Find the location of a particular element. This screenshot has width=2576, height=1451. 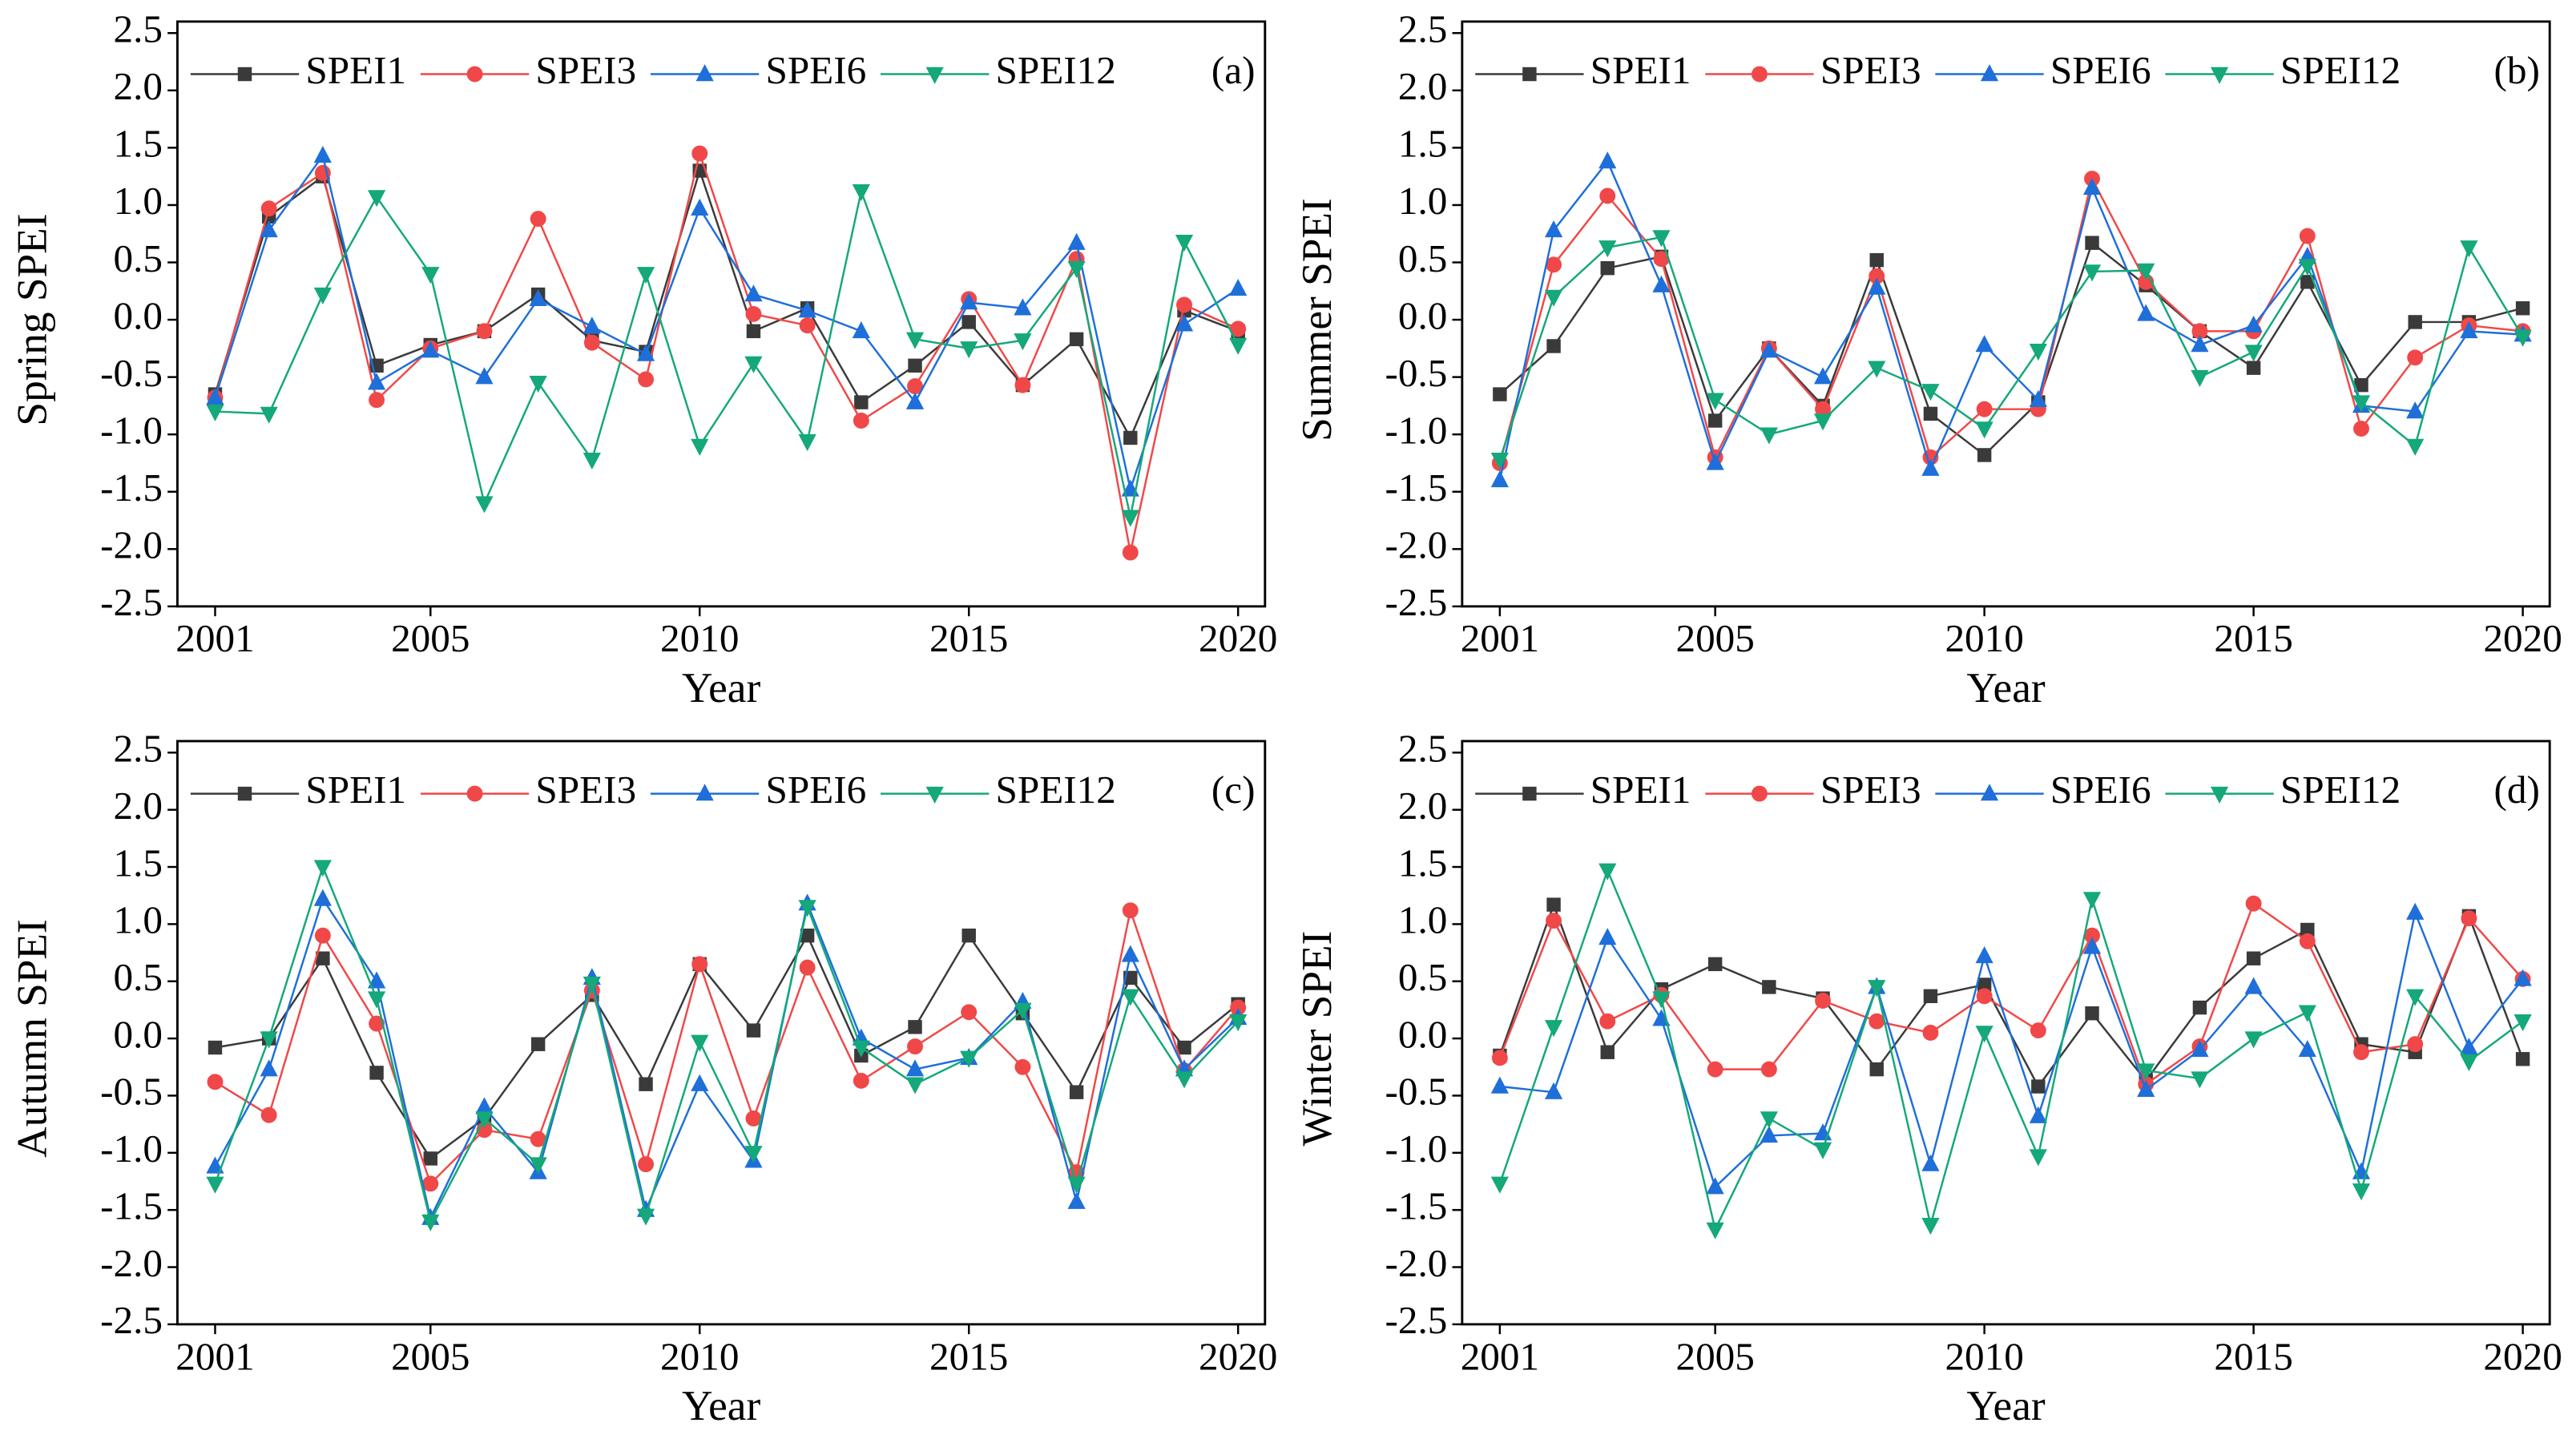

legend-label: SPEI6 is located at coordinates (2100, 70).